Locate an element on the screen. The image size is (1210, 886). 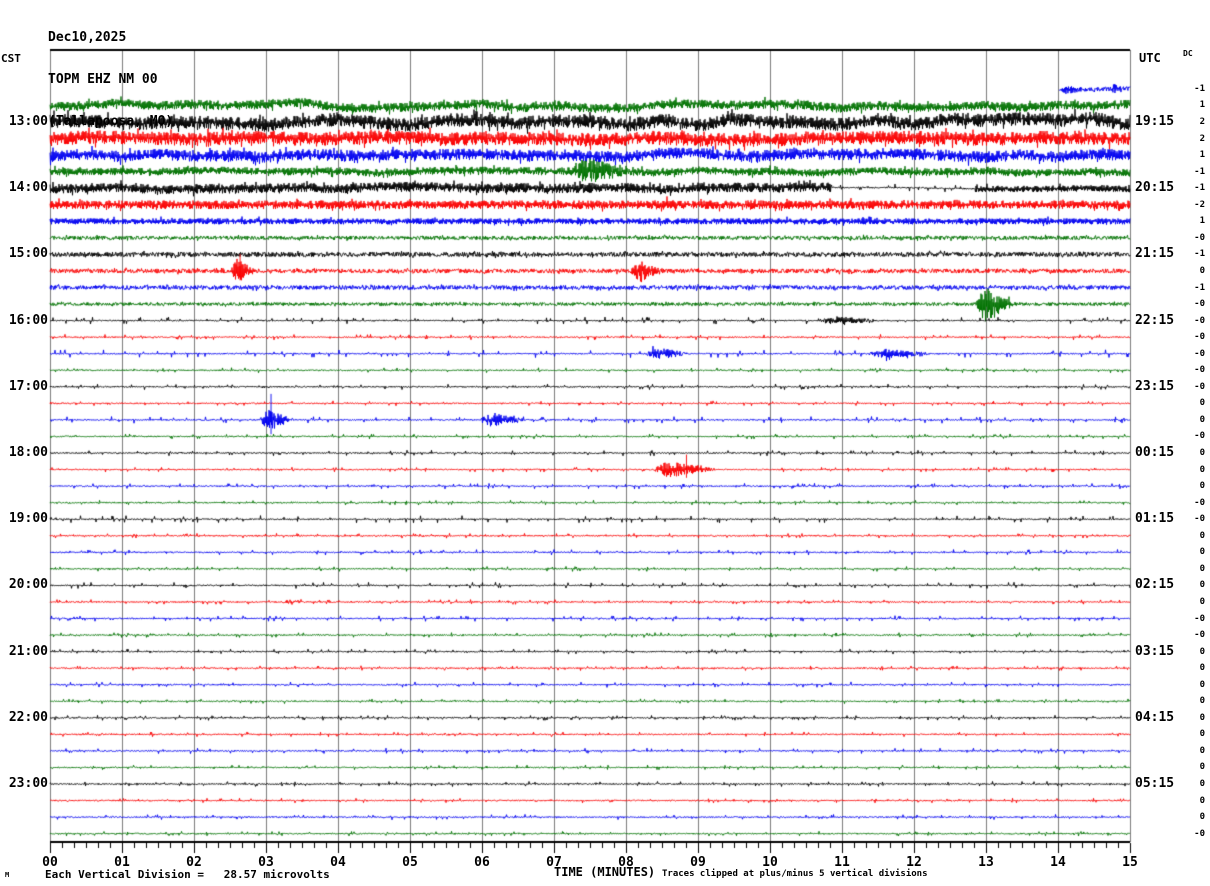
x-tick-label: 03 is located at coordinates (266, 862).